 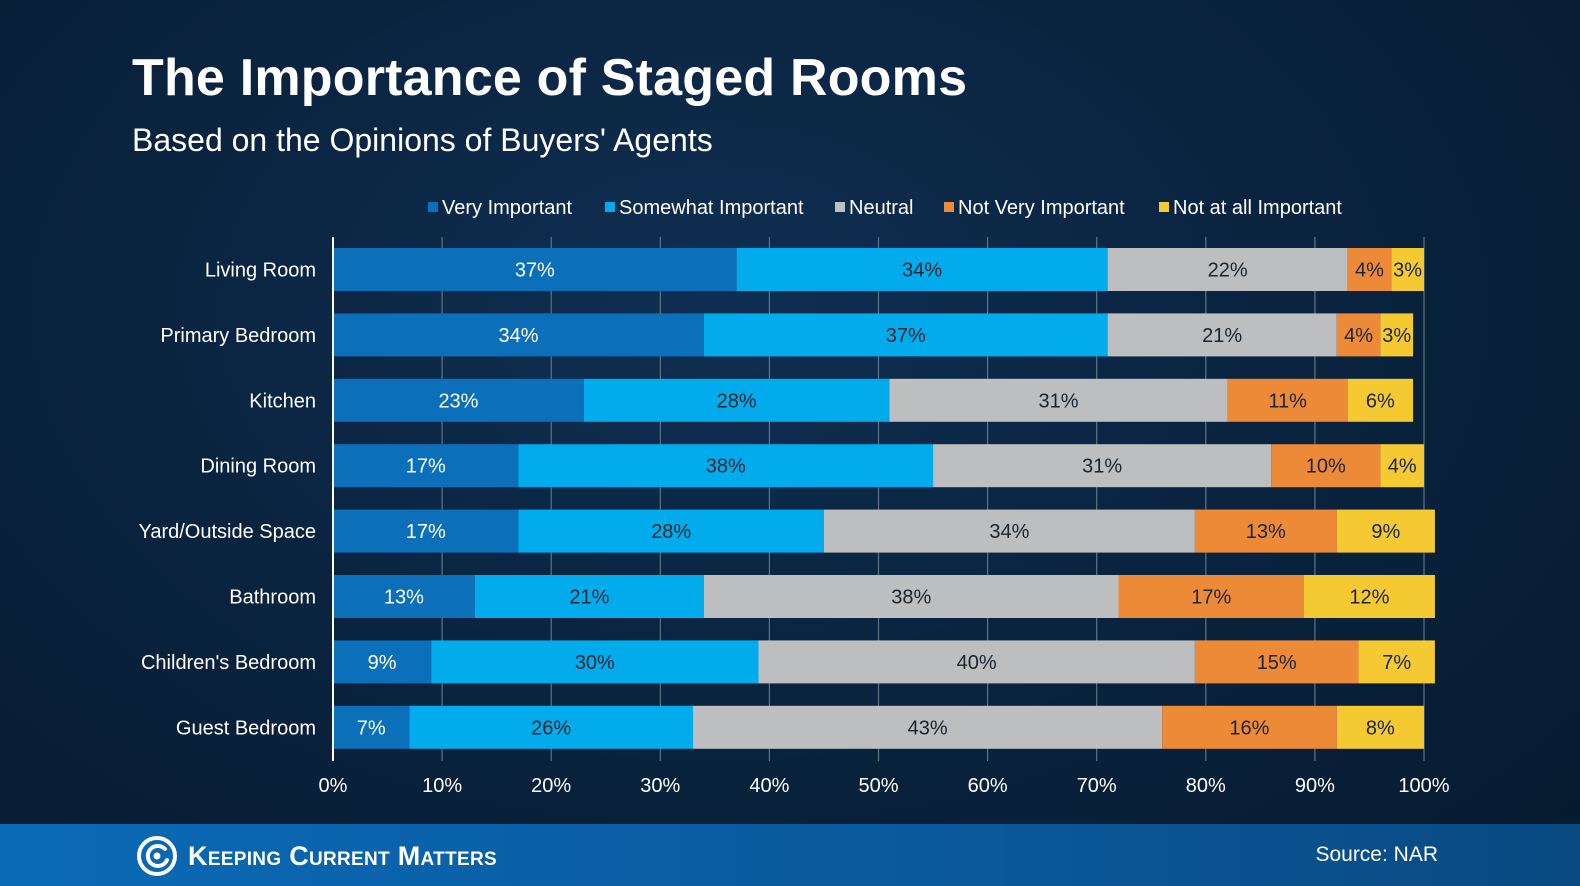 I want to click on data-label: 22%, so click(x=1228, y=271).